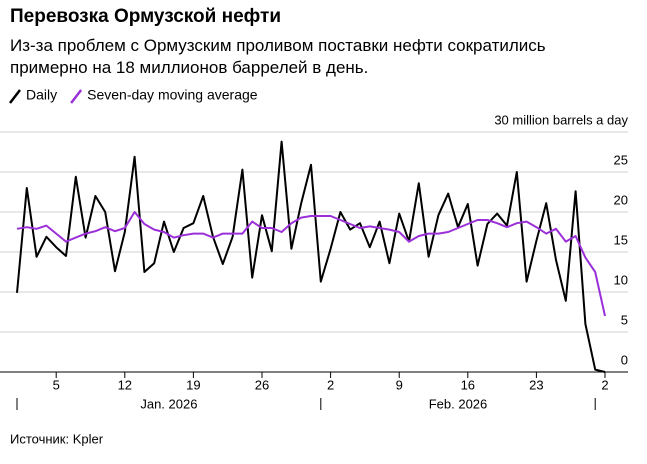  Describe the element at coordinates (621, 239) in the screenshot. I see `y-tick-label: 15` at that location.